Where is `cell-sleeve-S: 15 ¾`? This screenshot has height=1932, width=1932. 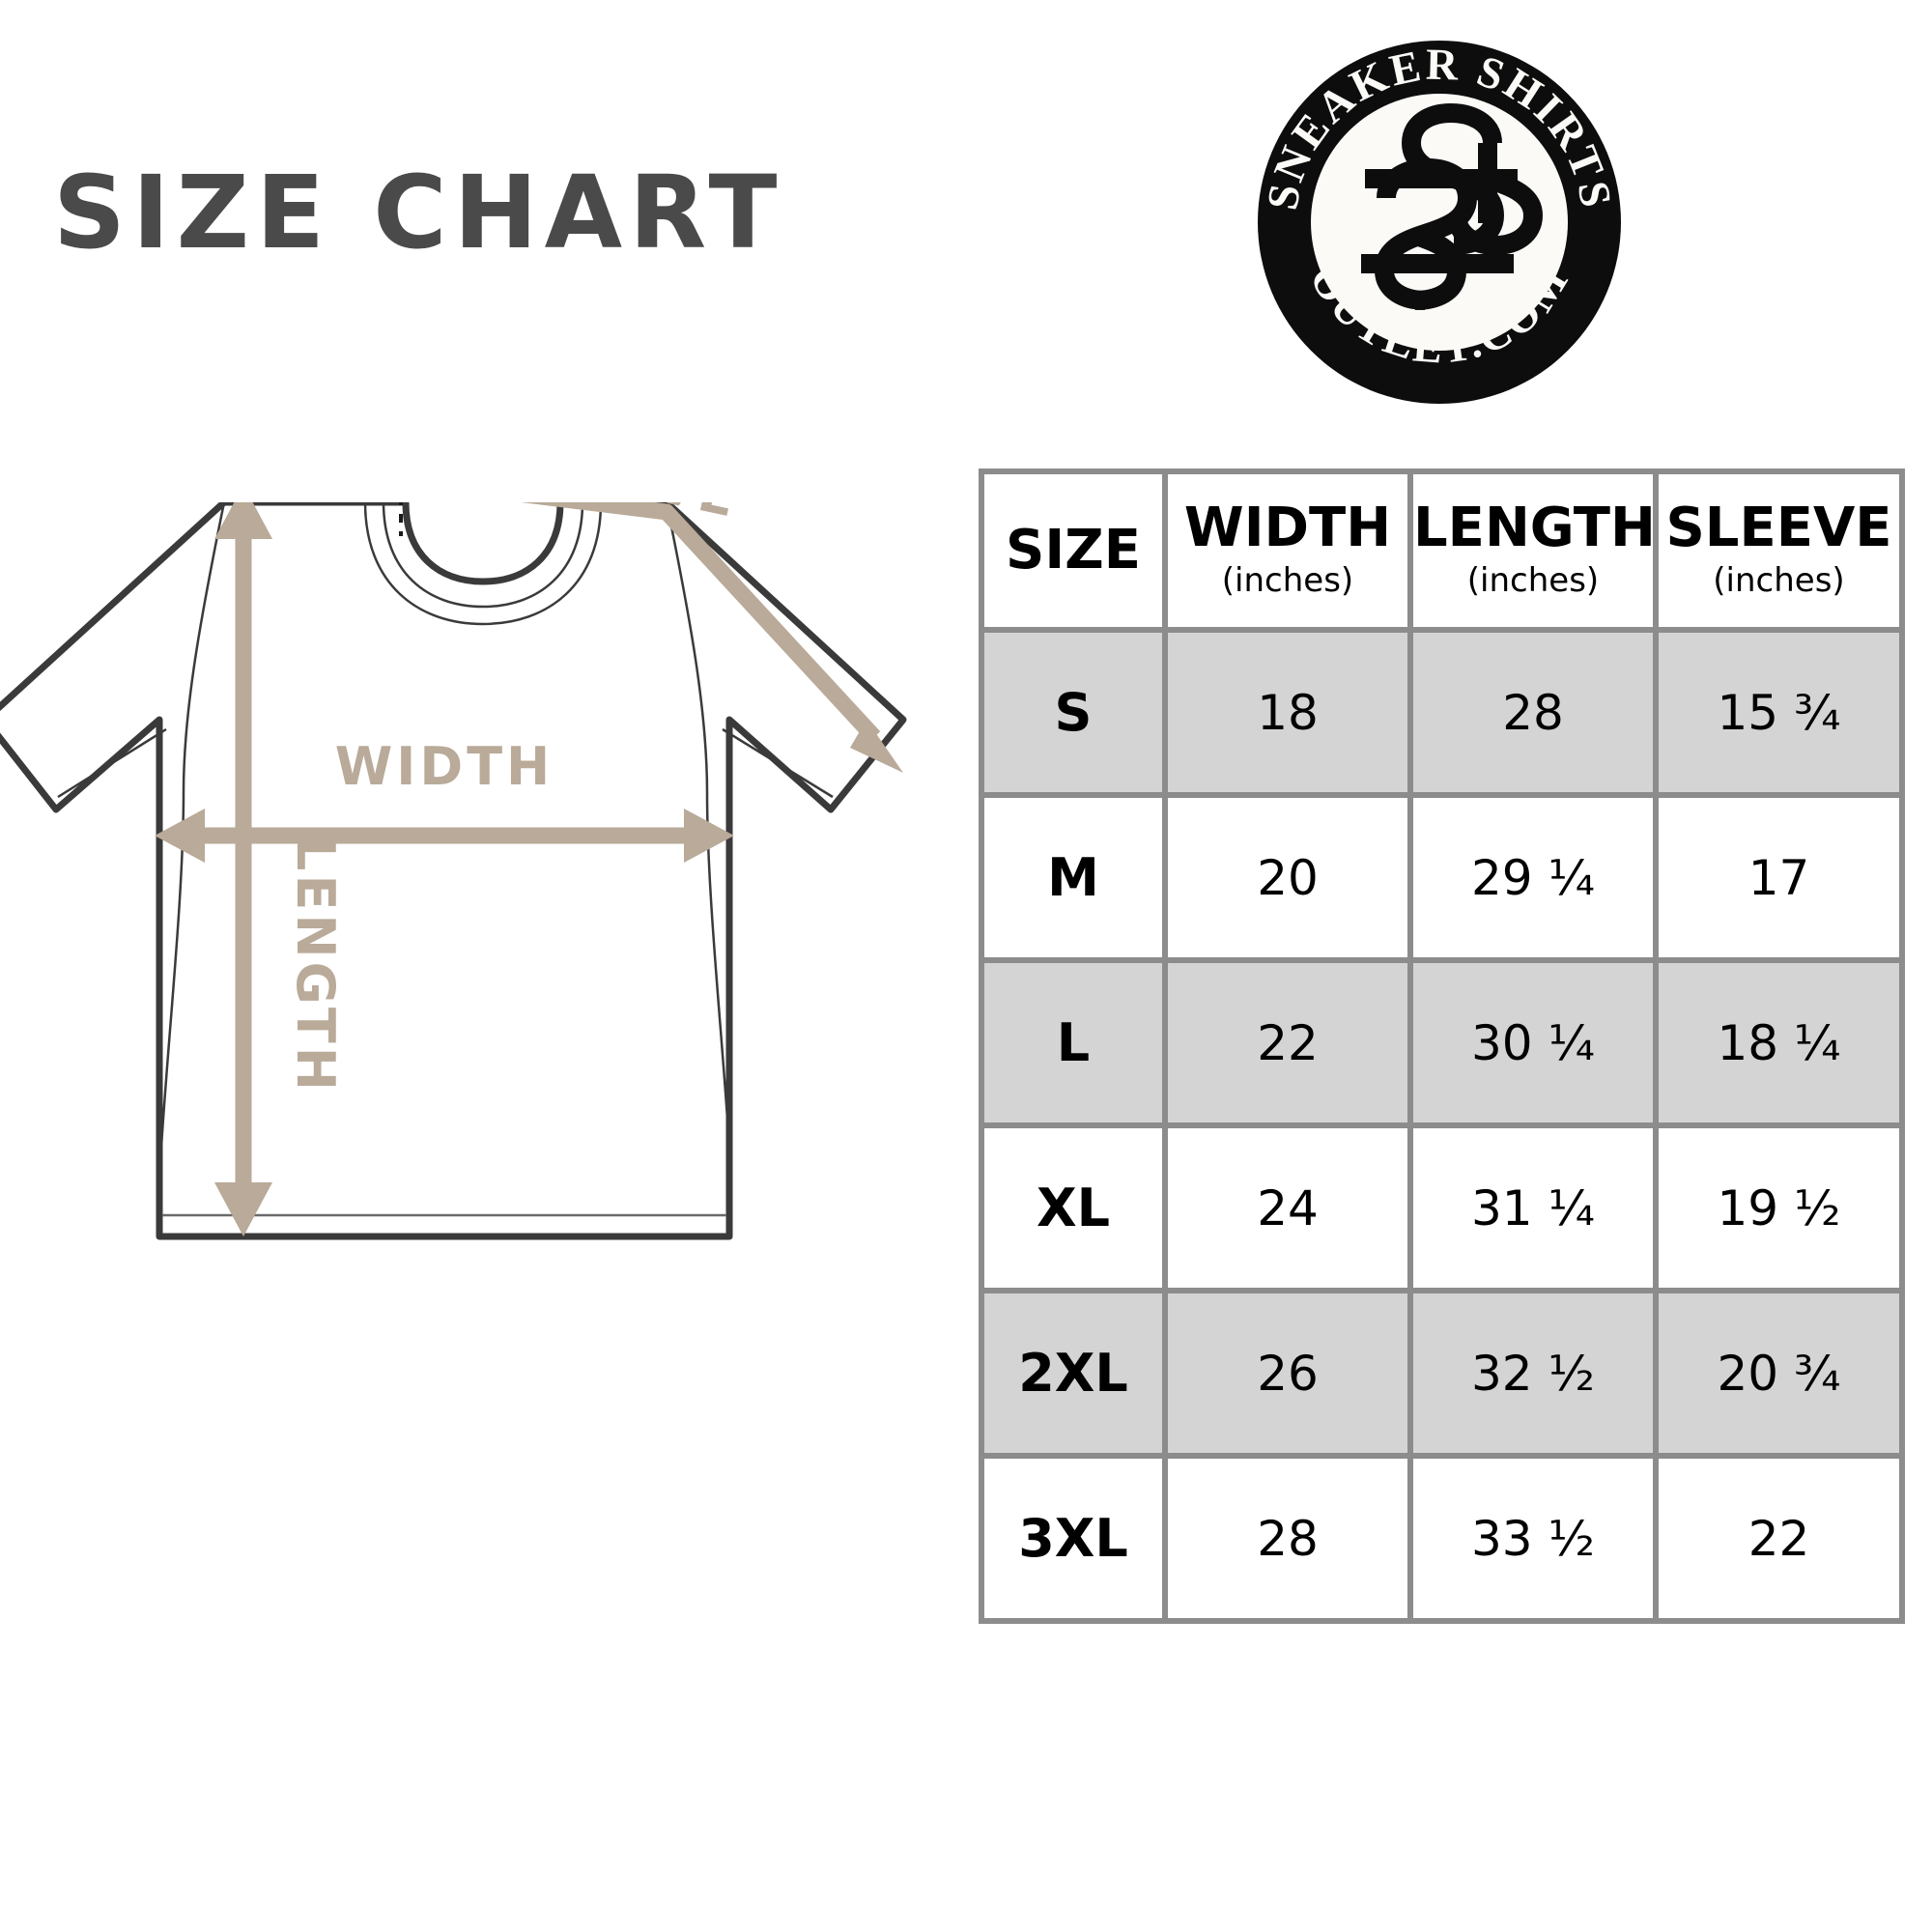
cell-sleeve-S: 15 ¾ is located at coordinates (1779, 712).